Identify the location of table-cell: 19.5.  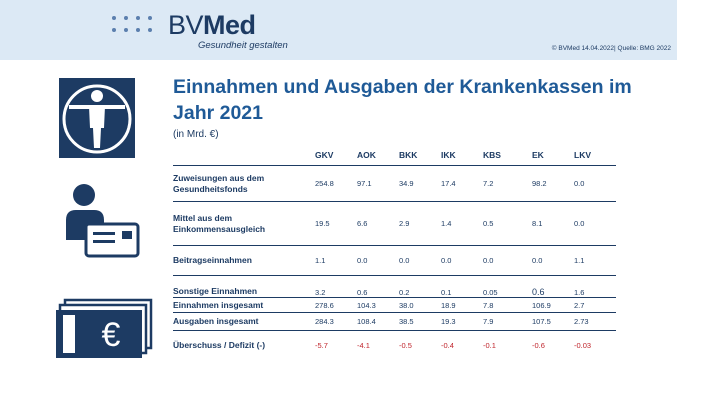
(336, 223).